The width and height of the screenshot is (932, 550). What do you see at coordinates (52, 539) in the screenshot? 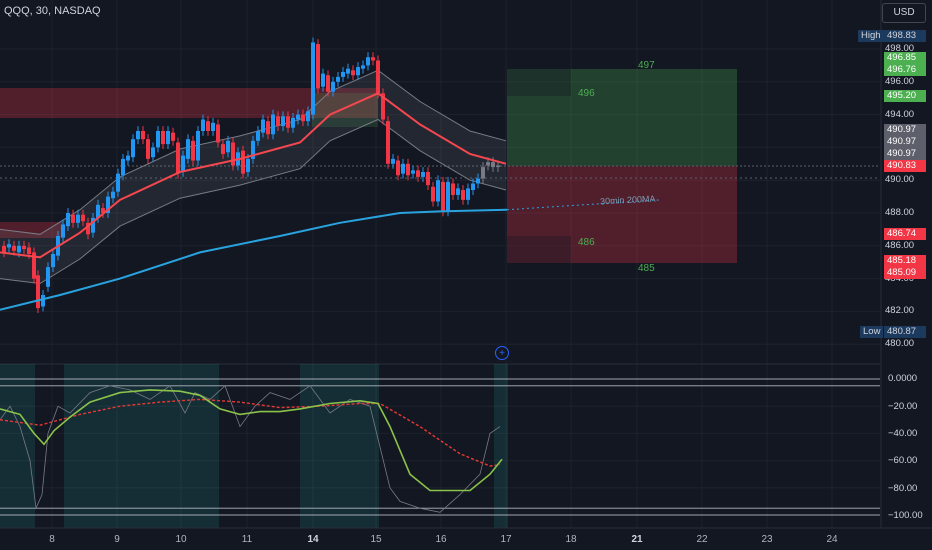
I see `time-label: 8` at bounding box center [52, 539].